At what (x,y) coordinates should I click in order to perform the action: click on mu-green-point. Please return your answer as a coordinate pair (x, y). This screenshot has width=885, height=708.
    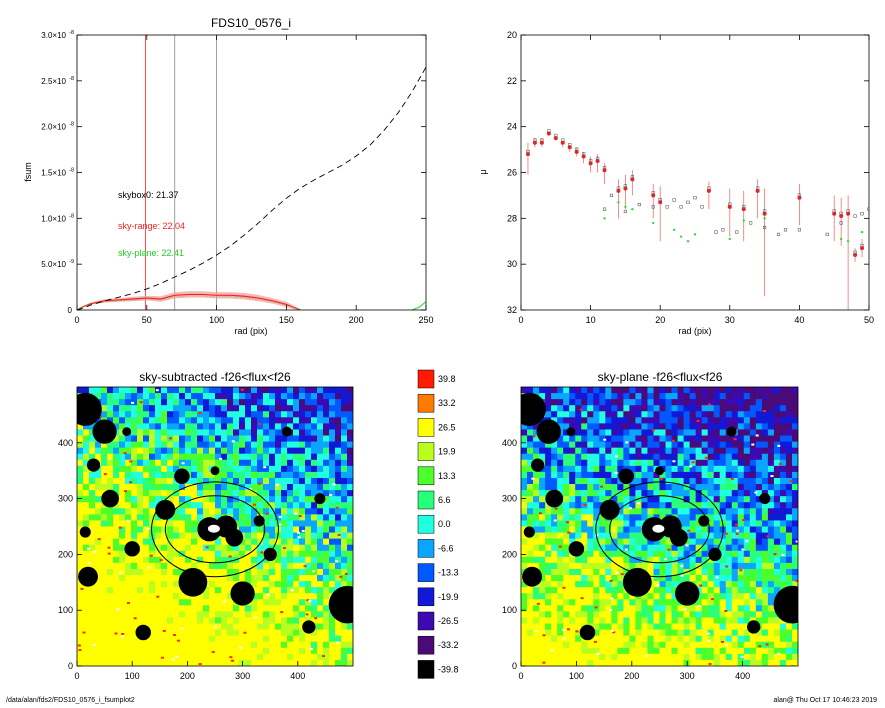
    Looking at the image, I should click on (653, 223).